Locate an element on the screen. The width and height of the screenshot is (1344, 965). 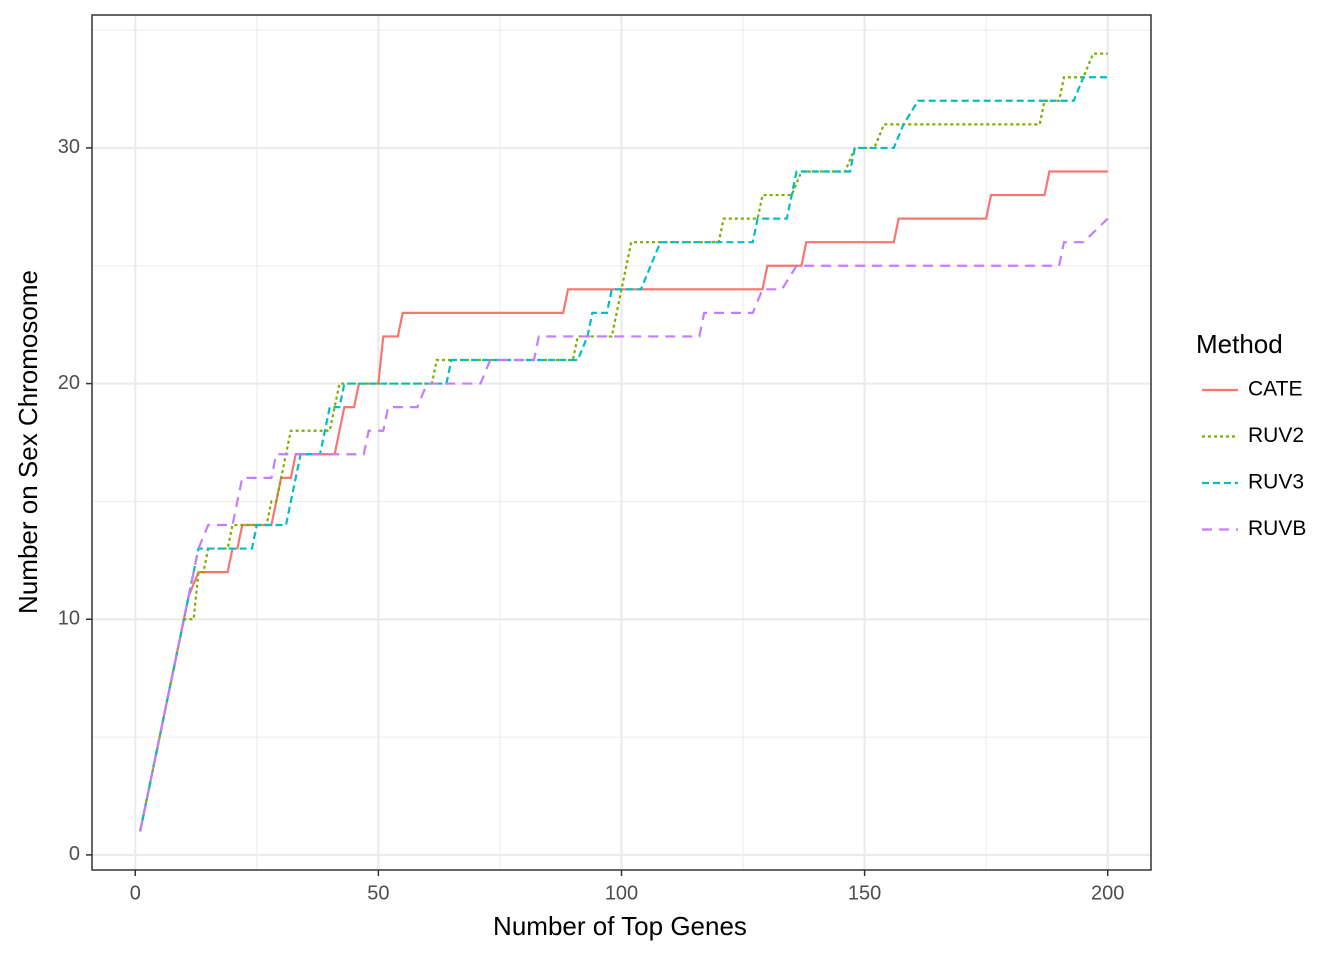
x-tick-label: 200 is located at coordinates (1107, 893).